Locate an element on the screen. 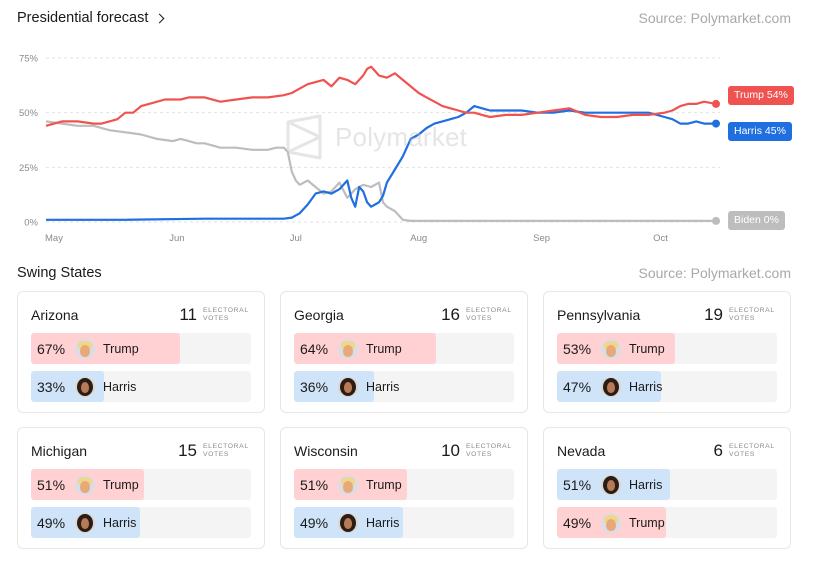 Image resolution: width=817 pixels, height=564 pixels. y-tick-label: 0% is located at coordinates (31, 223).